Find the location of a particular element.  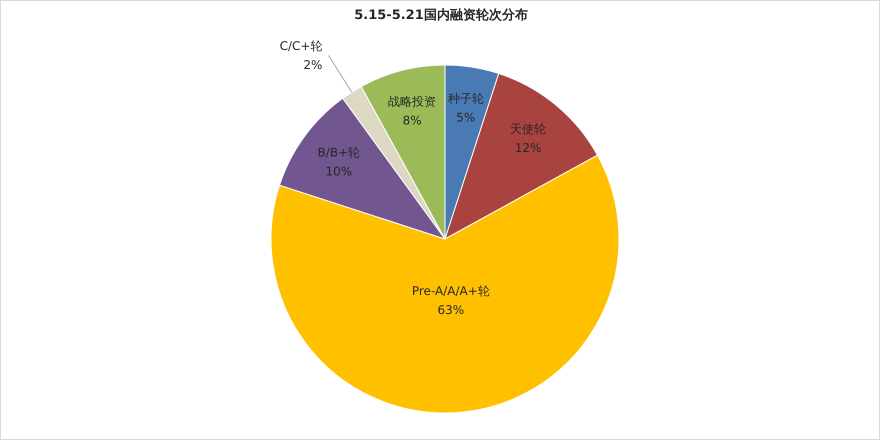

data-label: 63% is located at coordinates (450, 310).